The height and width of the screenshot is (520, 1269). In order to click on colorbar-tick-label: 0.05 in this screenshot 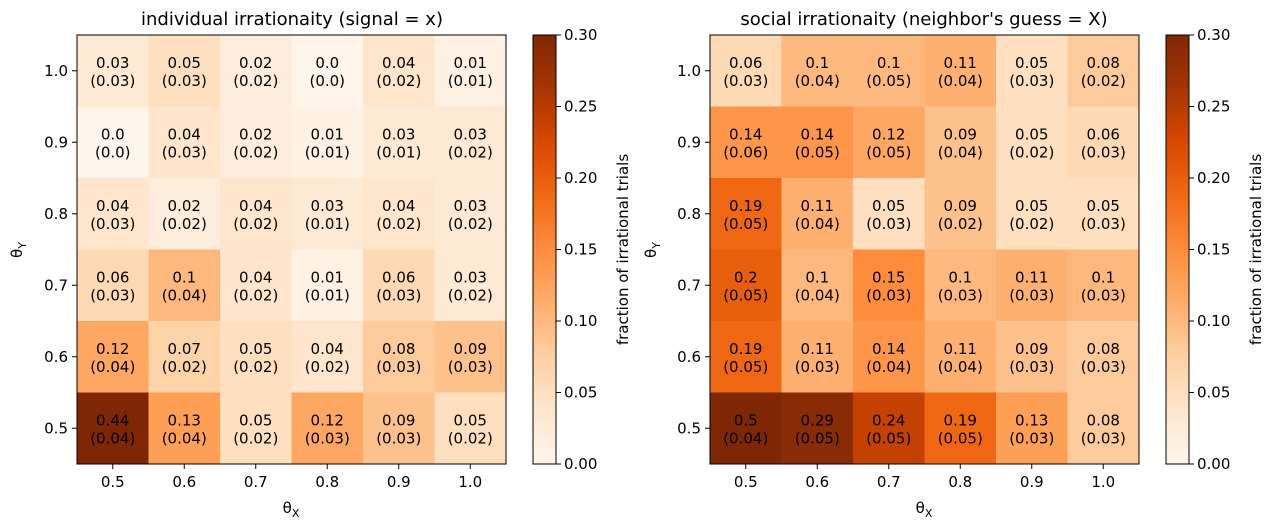, I will do `click(580, 393)`.